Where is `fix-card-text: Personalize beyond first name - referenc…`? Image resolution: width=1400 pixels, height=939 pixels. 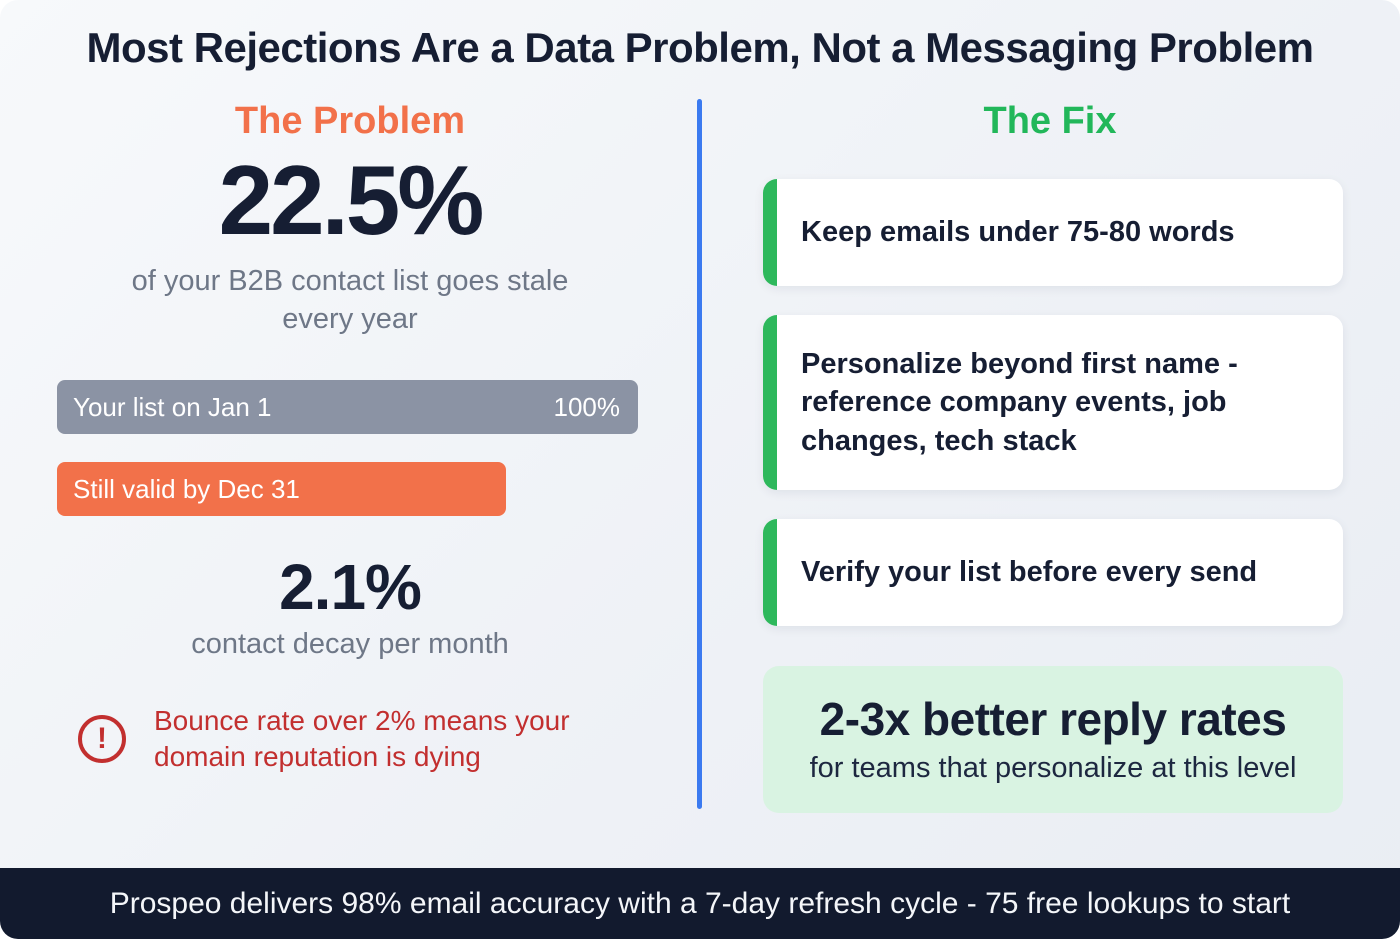 fix-card-text: Personalize beyond first name - referenc… is located at coordinates (1019, 402).